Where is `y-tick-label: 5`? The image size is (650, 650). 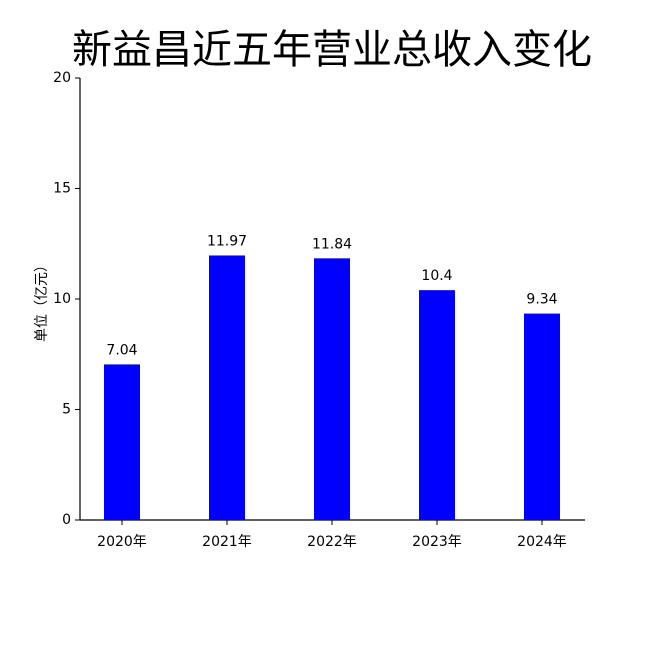 y-tick-label: 5 is located at coordinates (66, 410).